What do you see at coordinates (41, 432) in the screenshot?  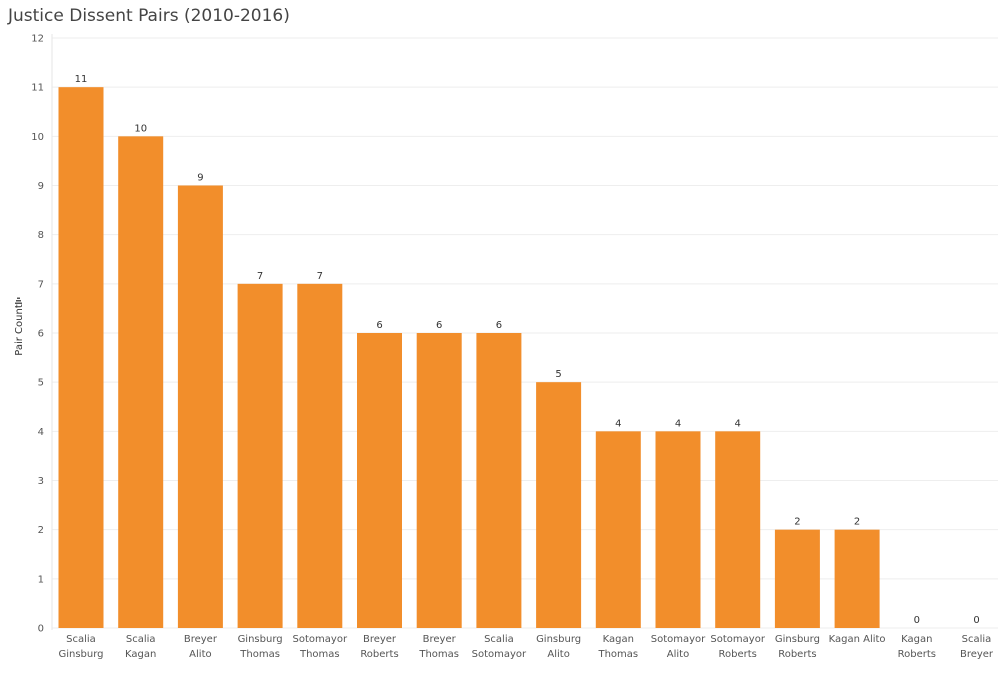 I see `y-tick-label: 4` at bounding box center [41, 432].